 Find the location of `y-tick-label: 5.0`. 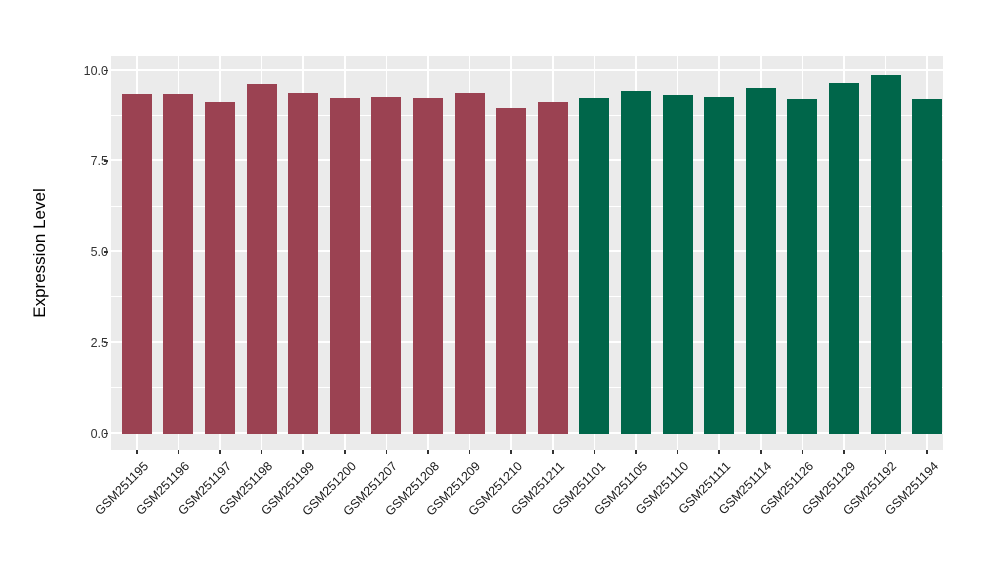

y-tick-label: 5.0 is located at coordinates (99, 252).